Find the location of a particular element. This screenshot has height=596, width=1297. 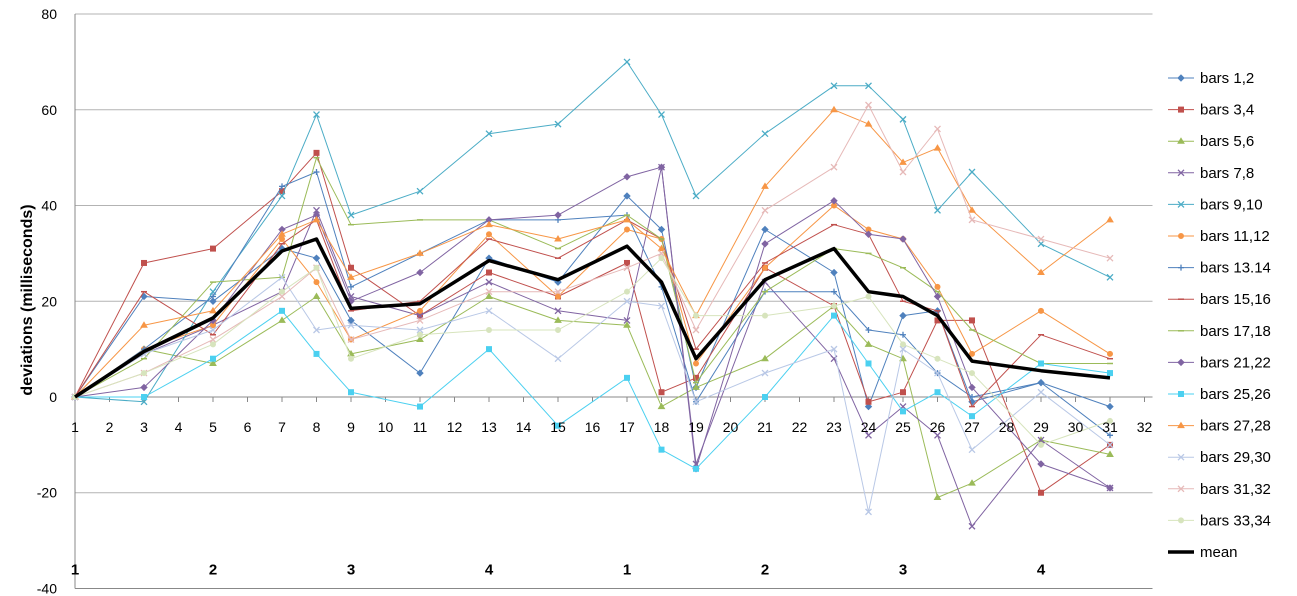

x-tick-label: 5 is located at coordinates (213, 427).